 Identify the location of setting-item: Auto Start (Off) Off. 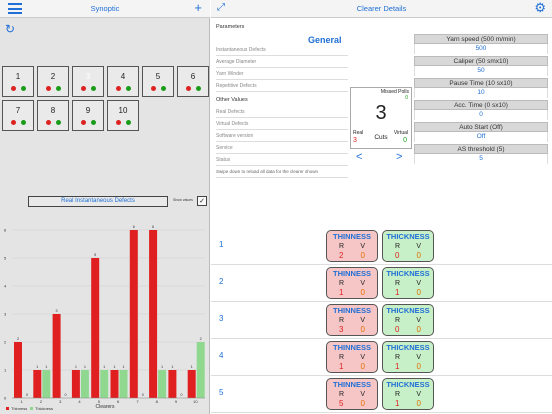
(481, 132).